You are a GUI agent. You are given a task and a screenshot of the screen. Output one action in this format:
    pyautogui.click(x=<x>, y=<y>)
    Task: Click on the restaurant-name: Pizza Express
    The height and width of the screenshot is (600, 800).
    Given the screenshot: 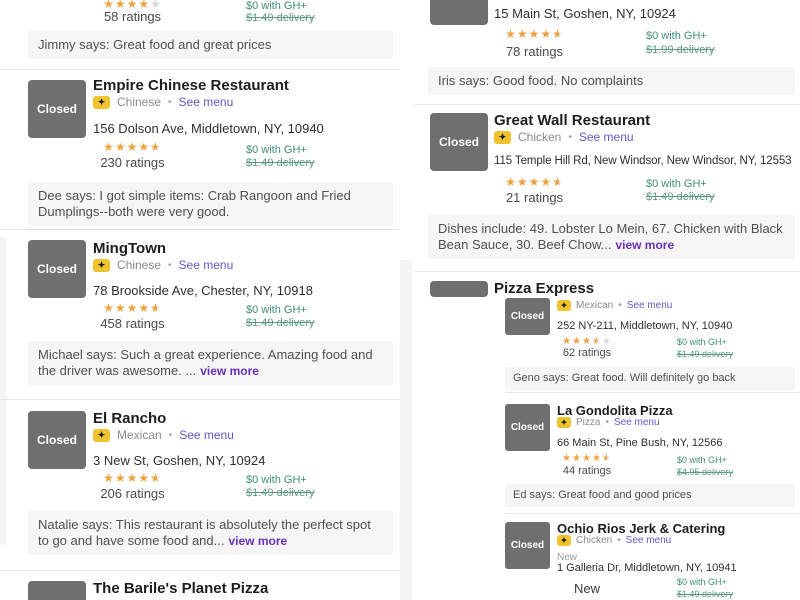 What is the action you would take?
    pyautogui.click(x=544, y=288)
    